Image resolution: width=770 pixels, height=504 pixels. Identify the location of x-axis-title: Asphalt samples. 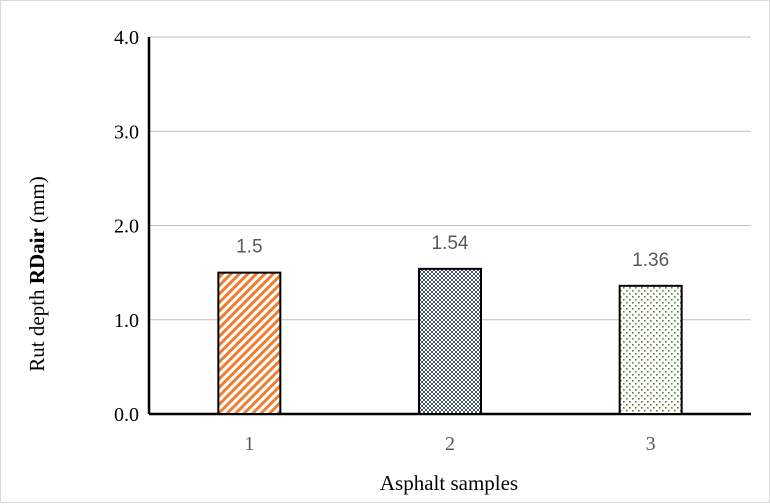
(449, 483).